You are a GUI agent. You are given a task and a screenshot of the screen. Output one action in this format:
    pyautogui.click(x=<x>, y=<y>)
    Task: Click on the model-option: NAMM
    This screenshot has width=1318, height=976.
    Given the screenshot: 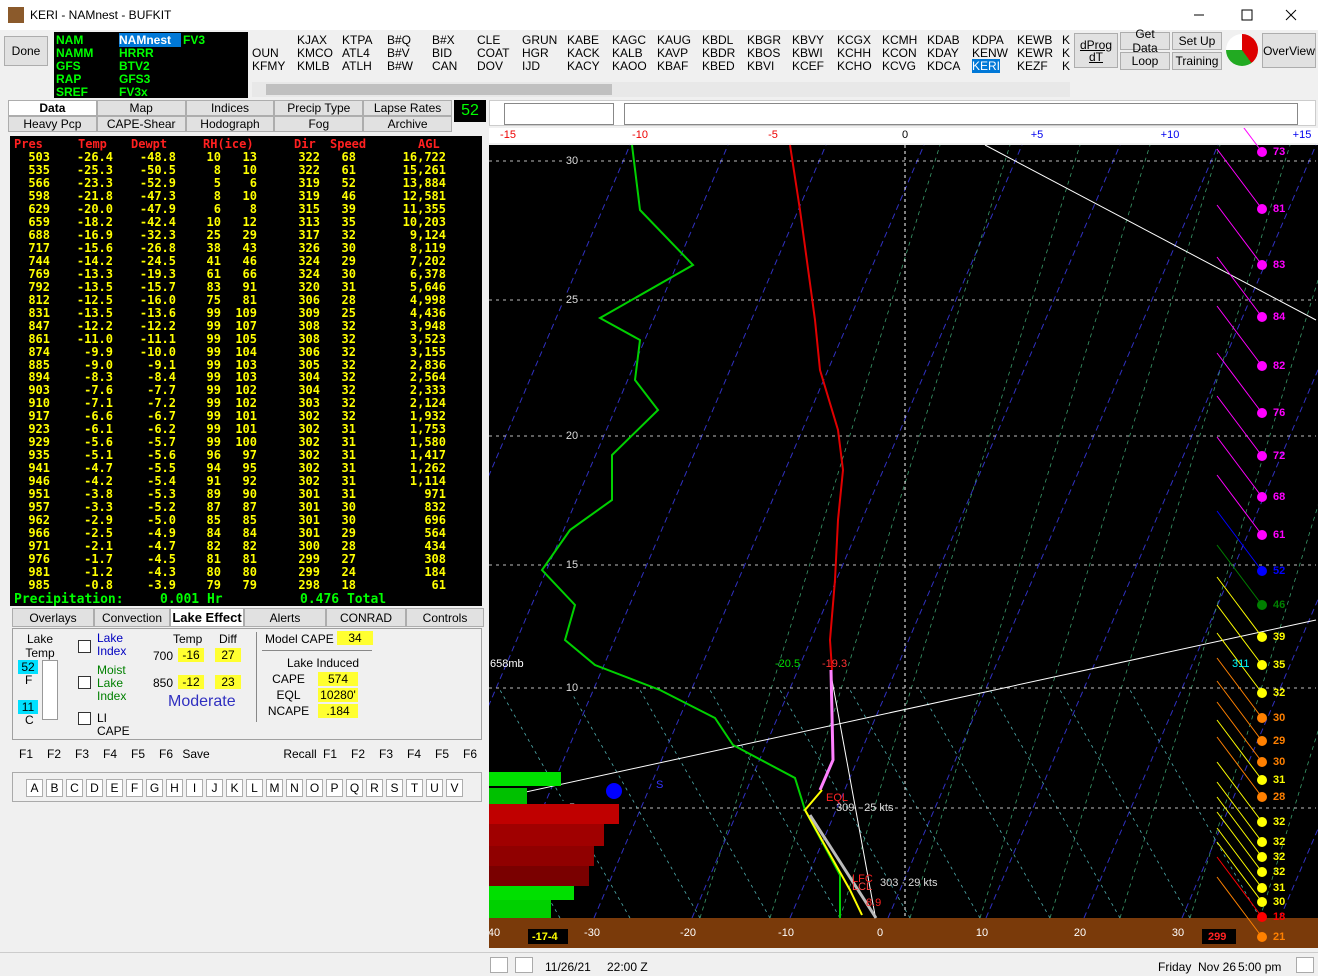 What is the action you would take?
    pyautogui.click(x=75, y=53)
    